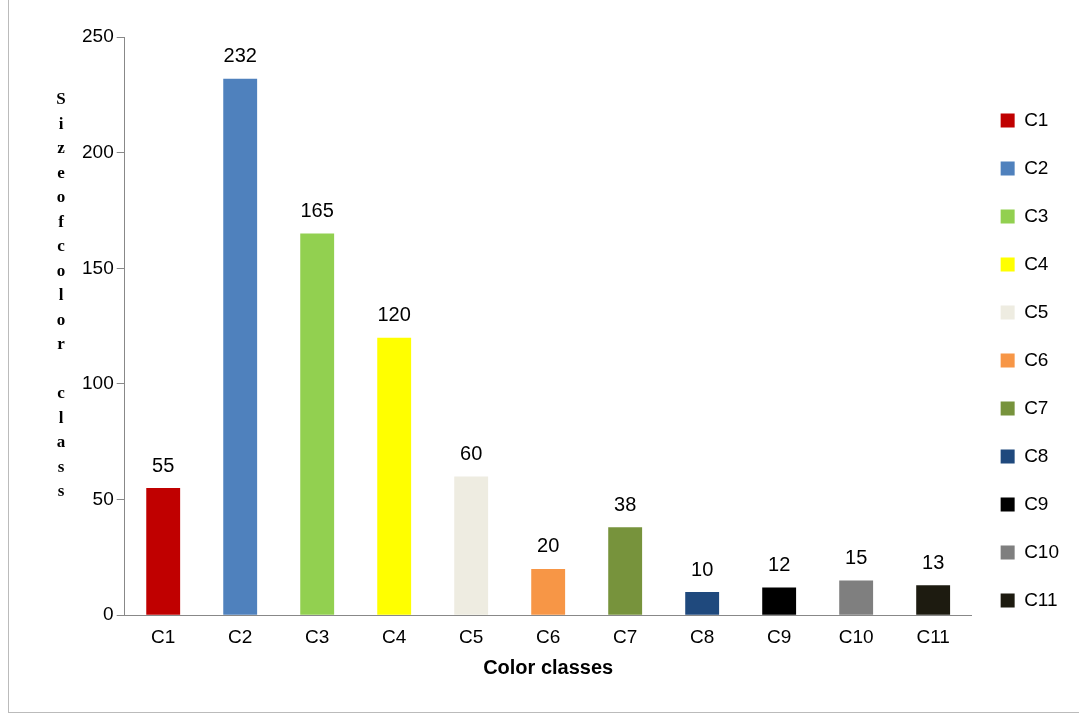 The height and width of the screenshot is (719, 1084). I want to click on legend-label: C1, so click(1036, 119).